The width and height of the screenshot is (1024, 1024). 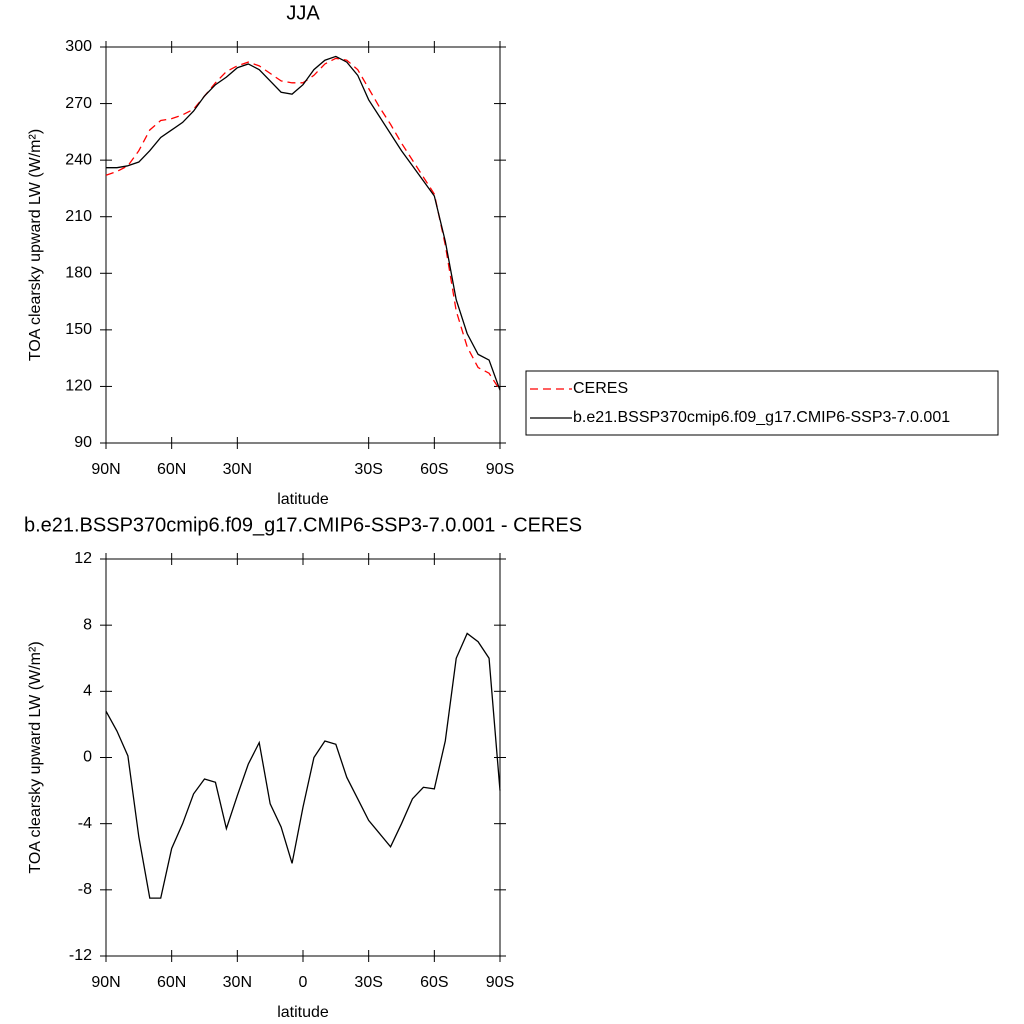 What do you see at coordinates (600, 388) in the screenshot?
I see `legend-label: CERES` at bounding box center [600, 388].